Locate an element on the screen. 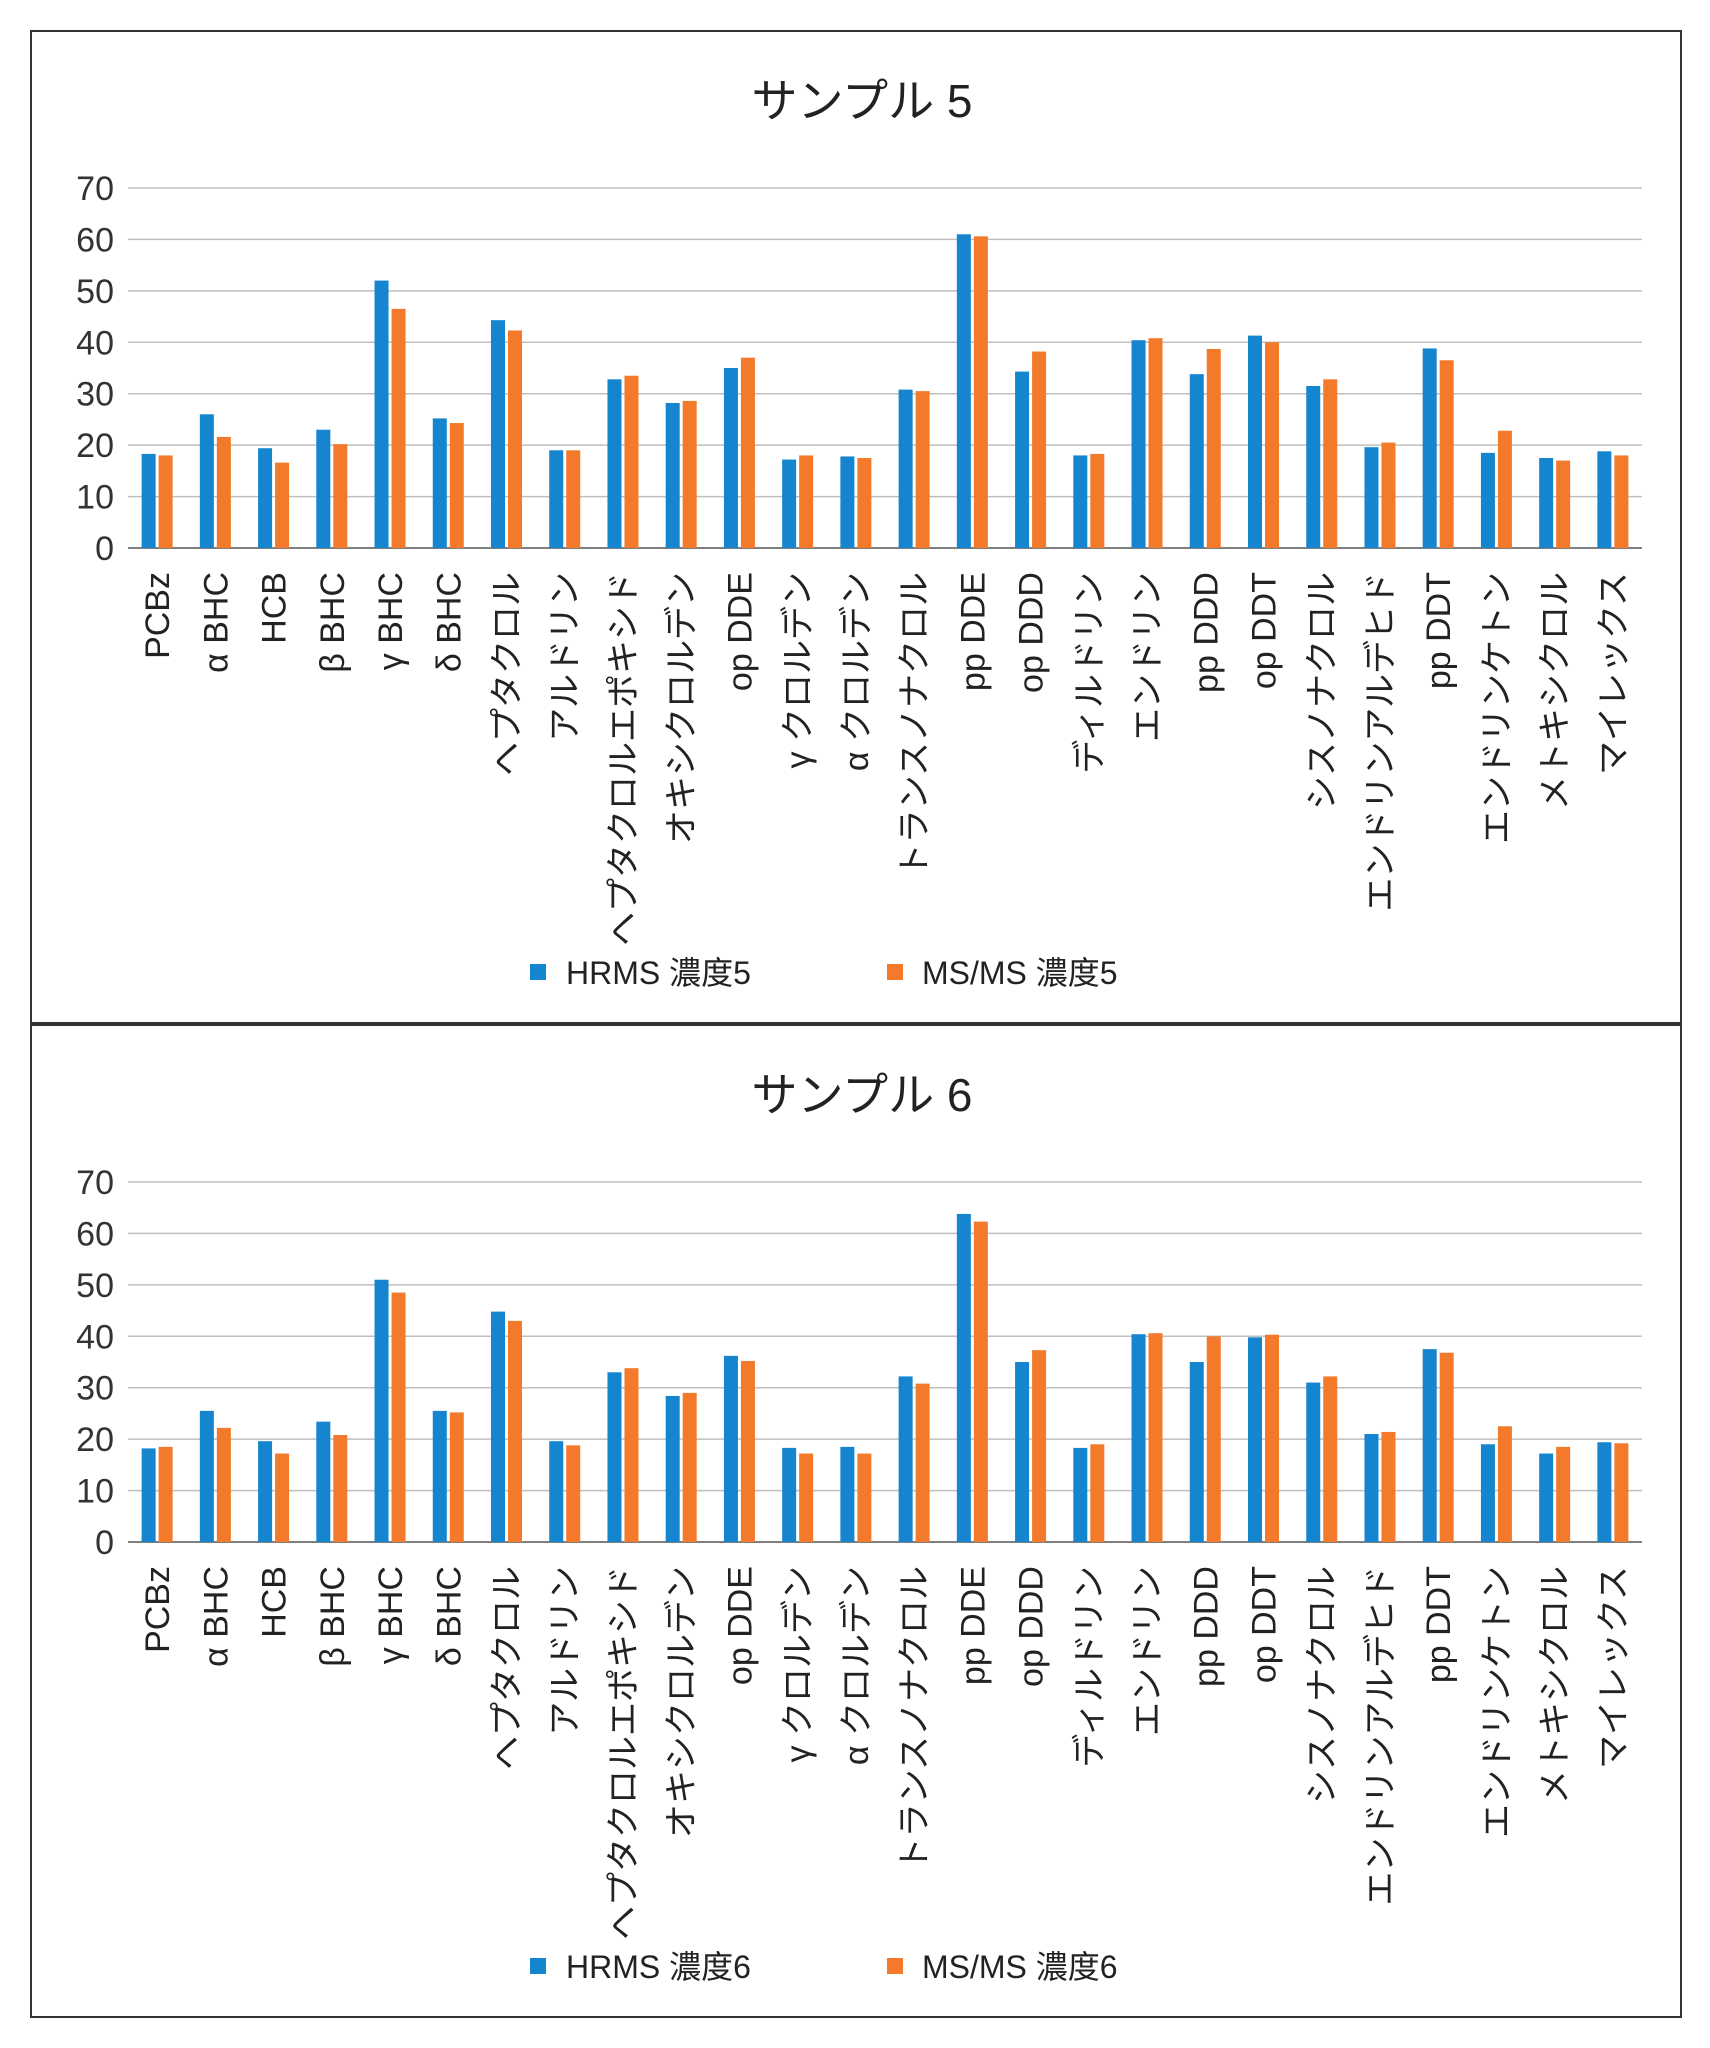 The height and width of the screenshot is (2048, 1710). chart-title: サンプル 5 is located at coordinates (862, 101).